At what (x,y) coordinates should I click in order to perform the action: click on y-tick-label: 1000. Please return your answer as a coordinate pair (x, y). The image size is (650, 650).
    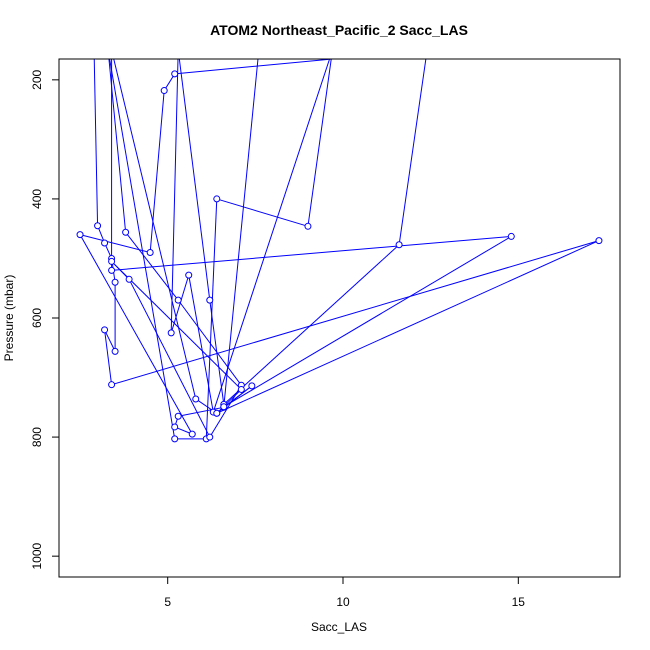
    Looking at the image, I should click on (37, 555).